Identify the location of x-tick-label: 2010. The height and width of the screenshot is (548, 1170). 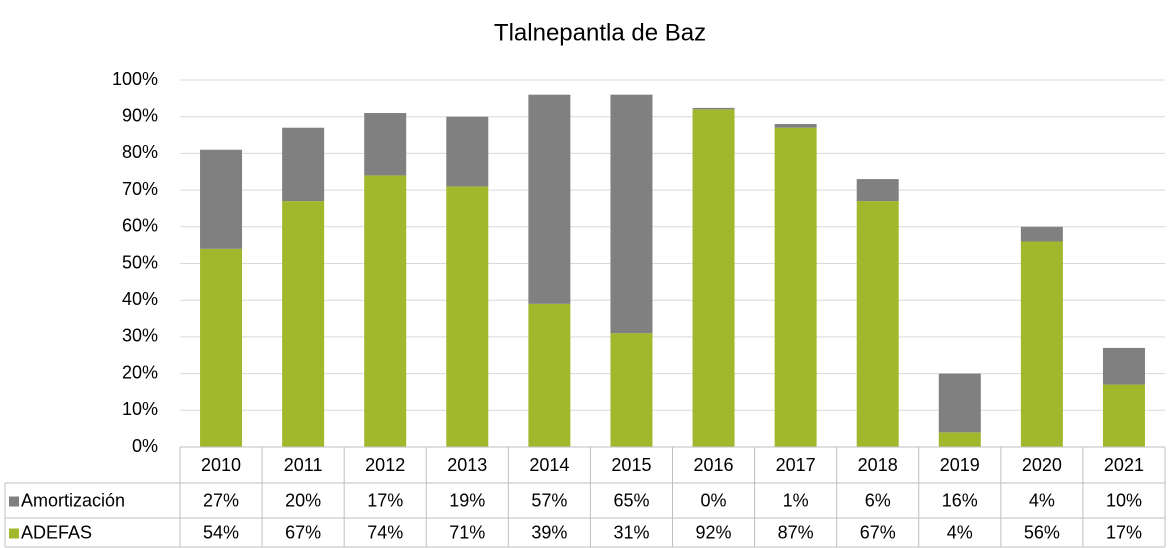
(221, 465).